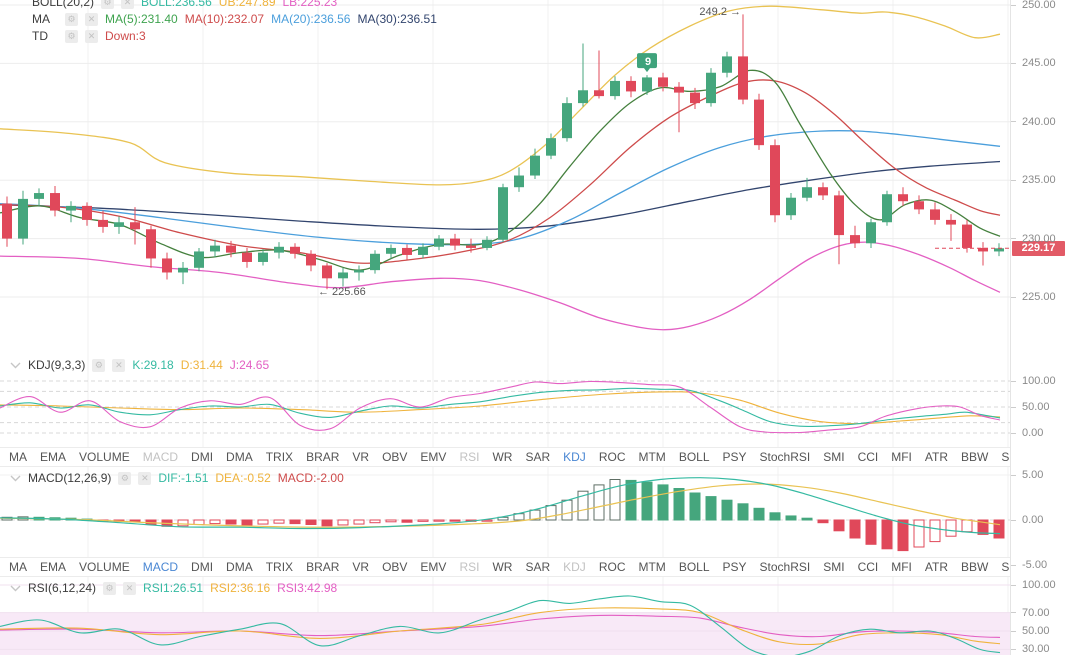 The height and width of the screenshot is (655, 1071). Describe the element at coordinates (91, 36) in the screenshot. I see `td-close-icon: ✕` at that location.